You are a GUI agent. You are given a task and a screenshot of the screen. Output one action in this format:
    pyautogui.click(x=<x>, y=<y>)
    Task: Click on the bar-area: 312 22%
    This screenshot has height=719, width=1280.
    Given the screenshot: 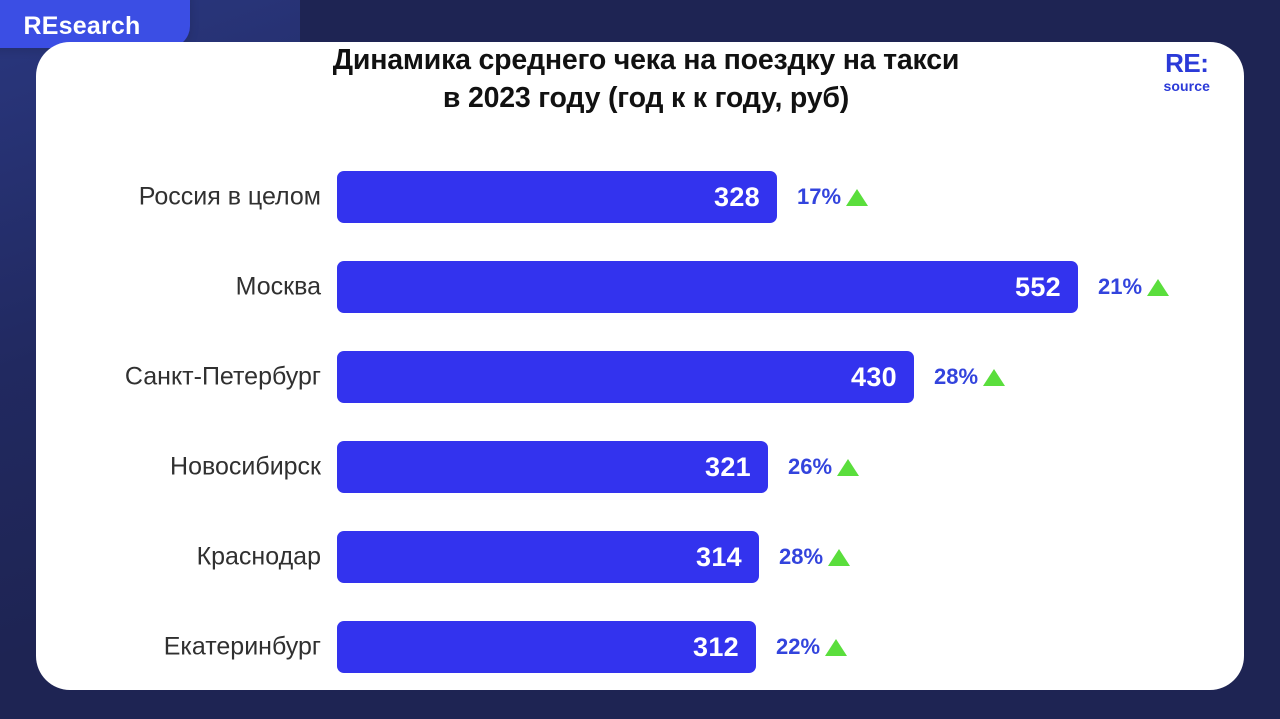 What is the action you would take?
    pyautogui.click(x=790, y=647)
    